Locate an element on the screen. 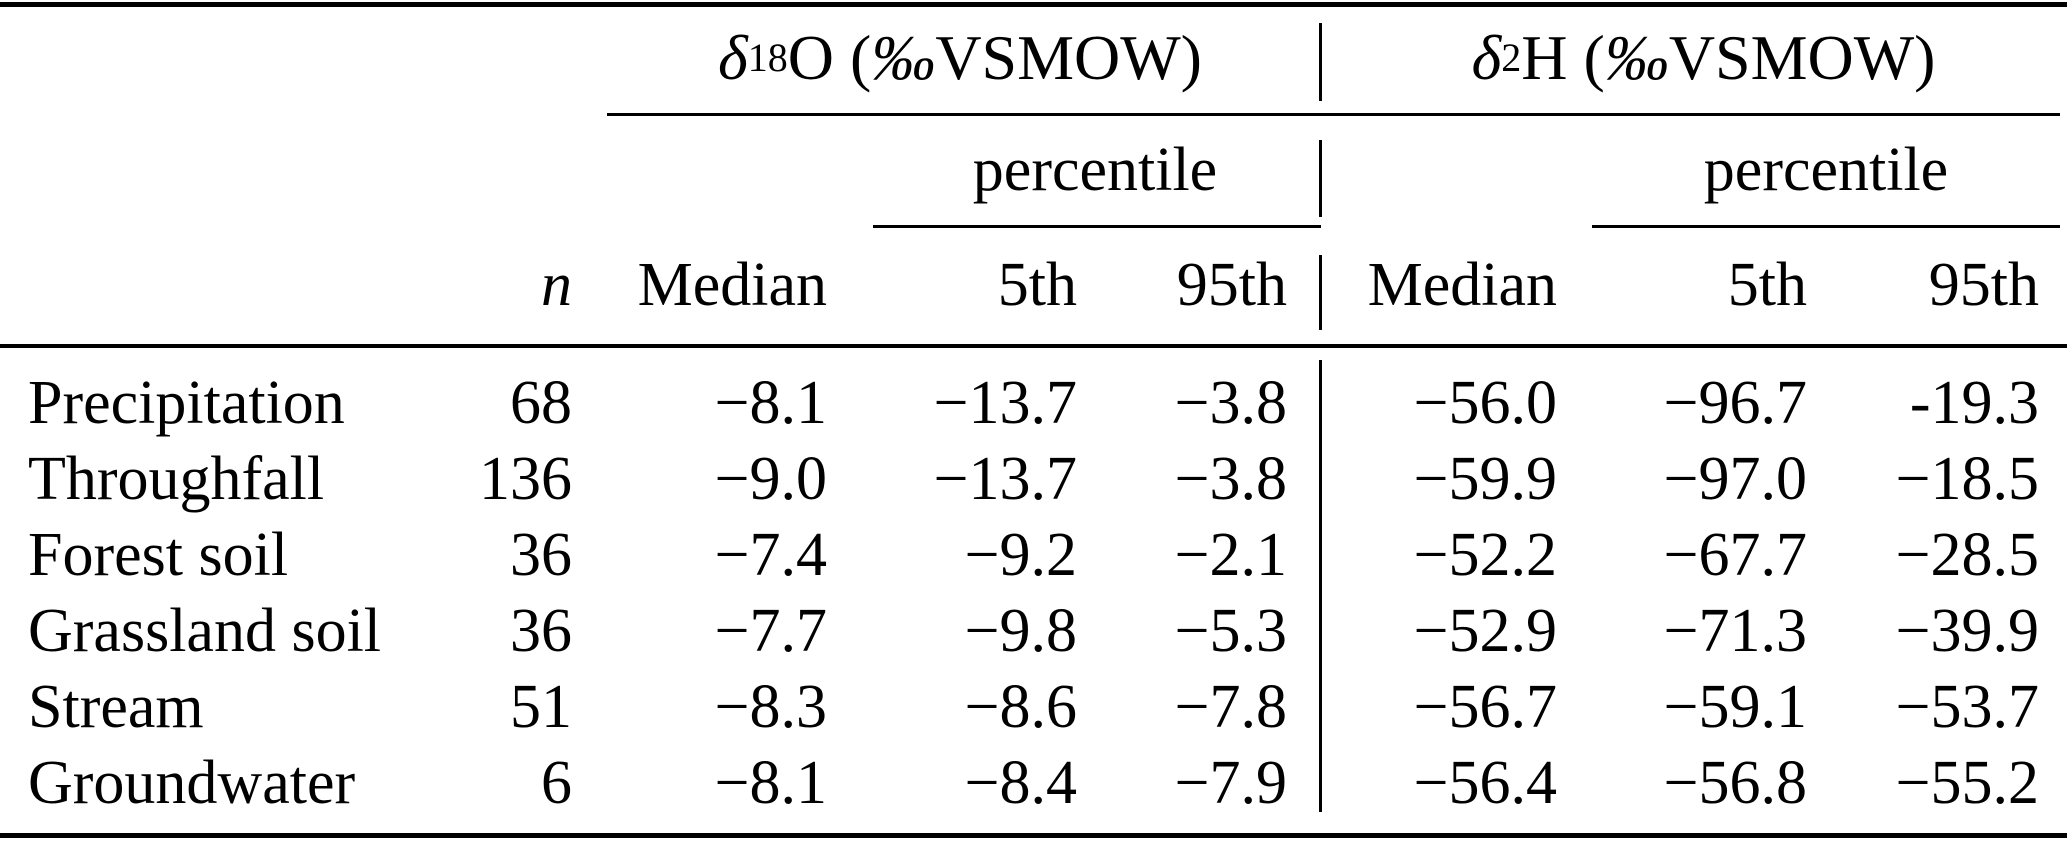 The height and width of the screenshot is (843, 2067). data-cell: −8.6 is located at coordinates (1020, 707).